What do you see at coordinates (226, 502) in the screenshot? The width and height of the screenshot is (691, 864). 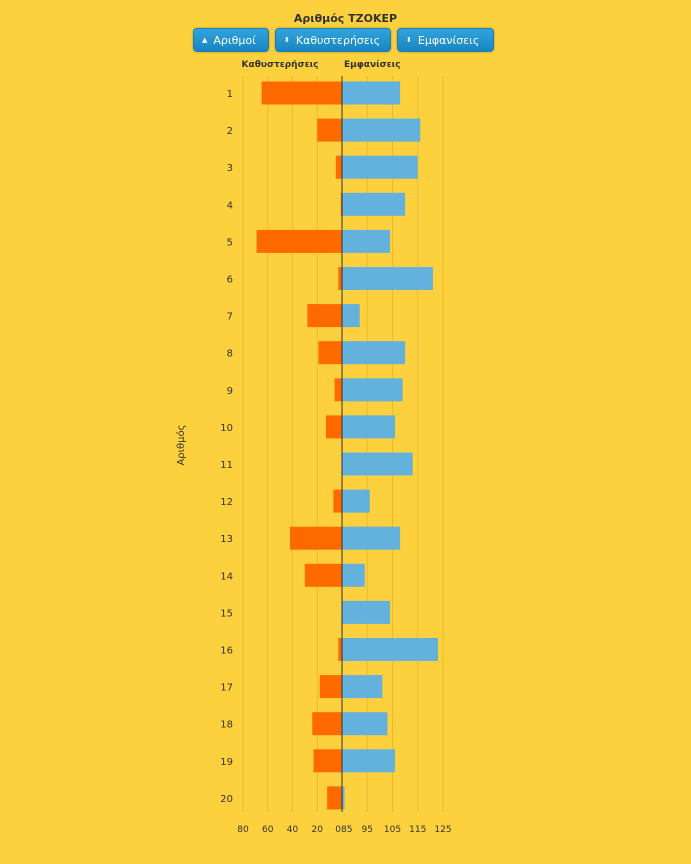 I see `category-label: 12` at bounding box center [226, 502].